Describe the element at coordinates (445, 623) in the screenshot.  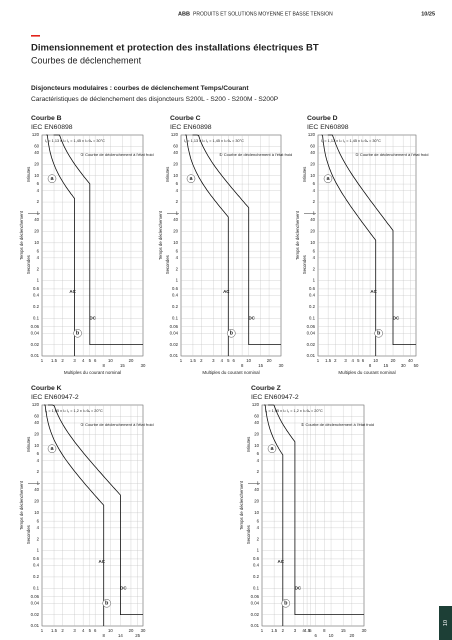
I see `side-tab` at that location.